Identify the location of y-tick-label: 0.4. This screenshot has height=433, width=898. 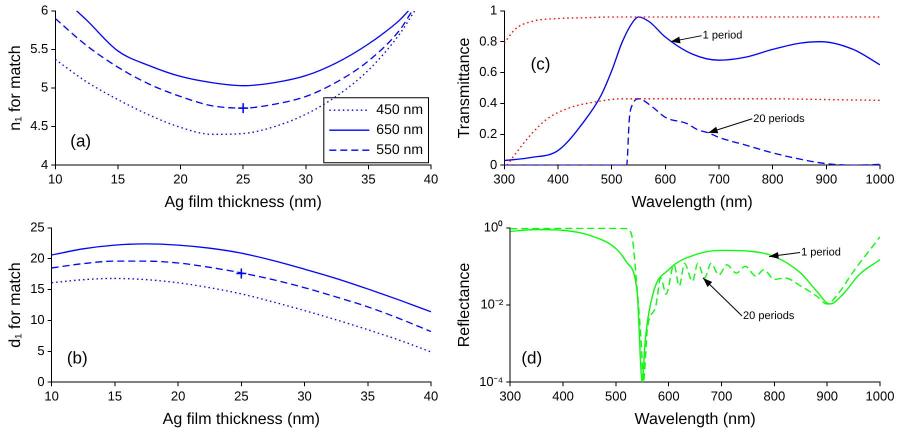
(488, 102).